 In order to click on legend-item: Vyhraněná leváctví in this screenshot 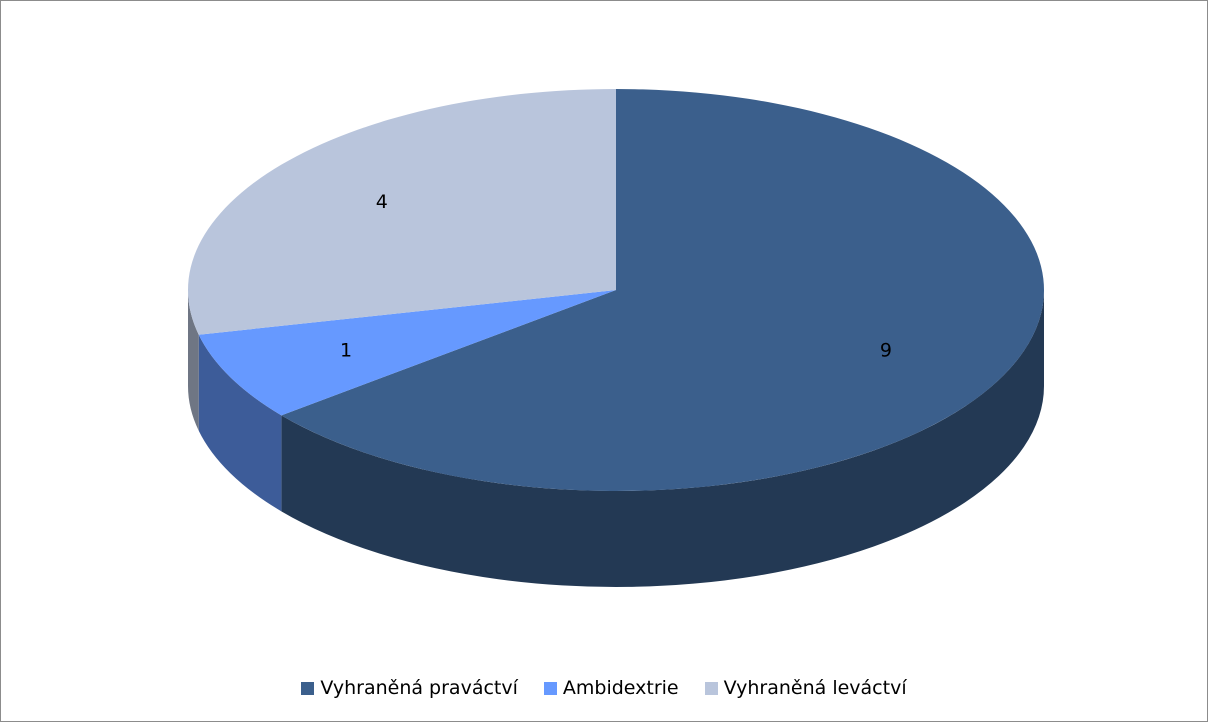, I will do `click(805, 688)`.